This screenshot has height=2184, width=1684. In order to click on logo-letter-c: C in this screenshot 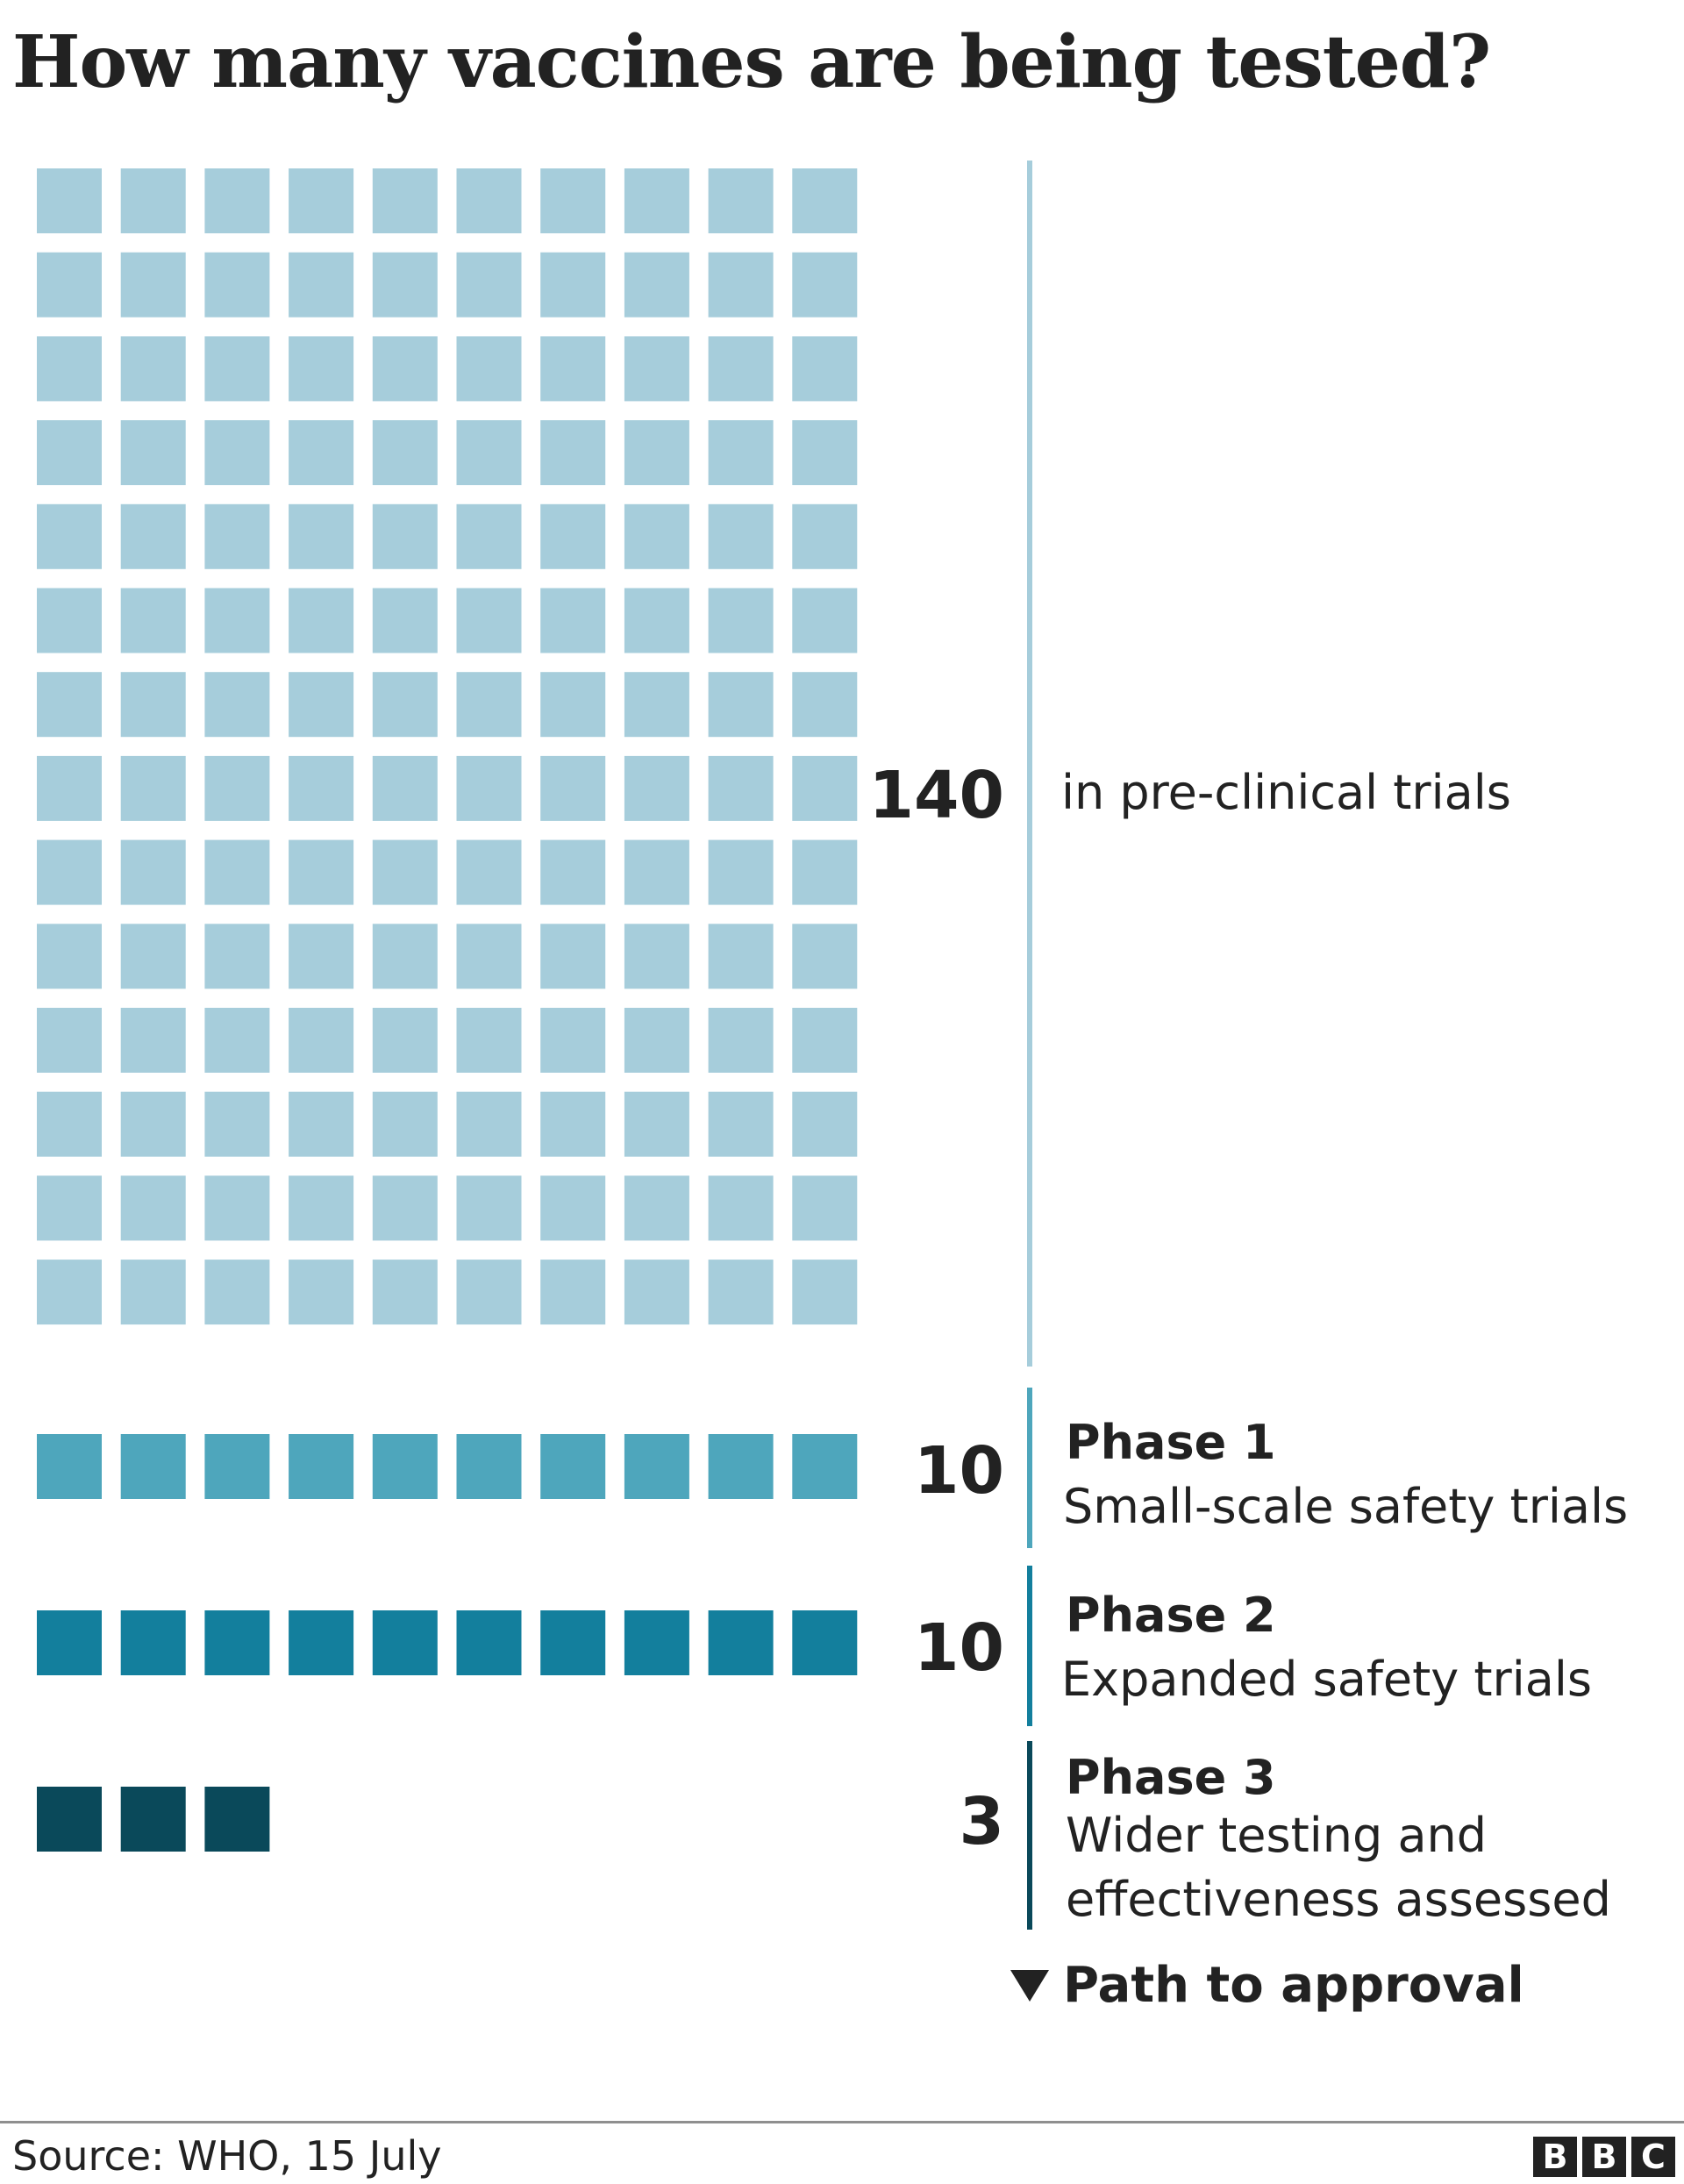, I will do `click(1653, 2157)`.